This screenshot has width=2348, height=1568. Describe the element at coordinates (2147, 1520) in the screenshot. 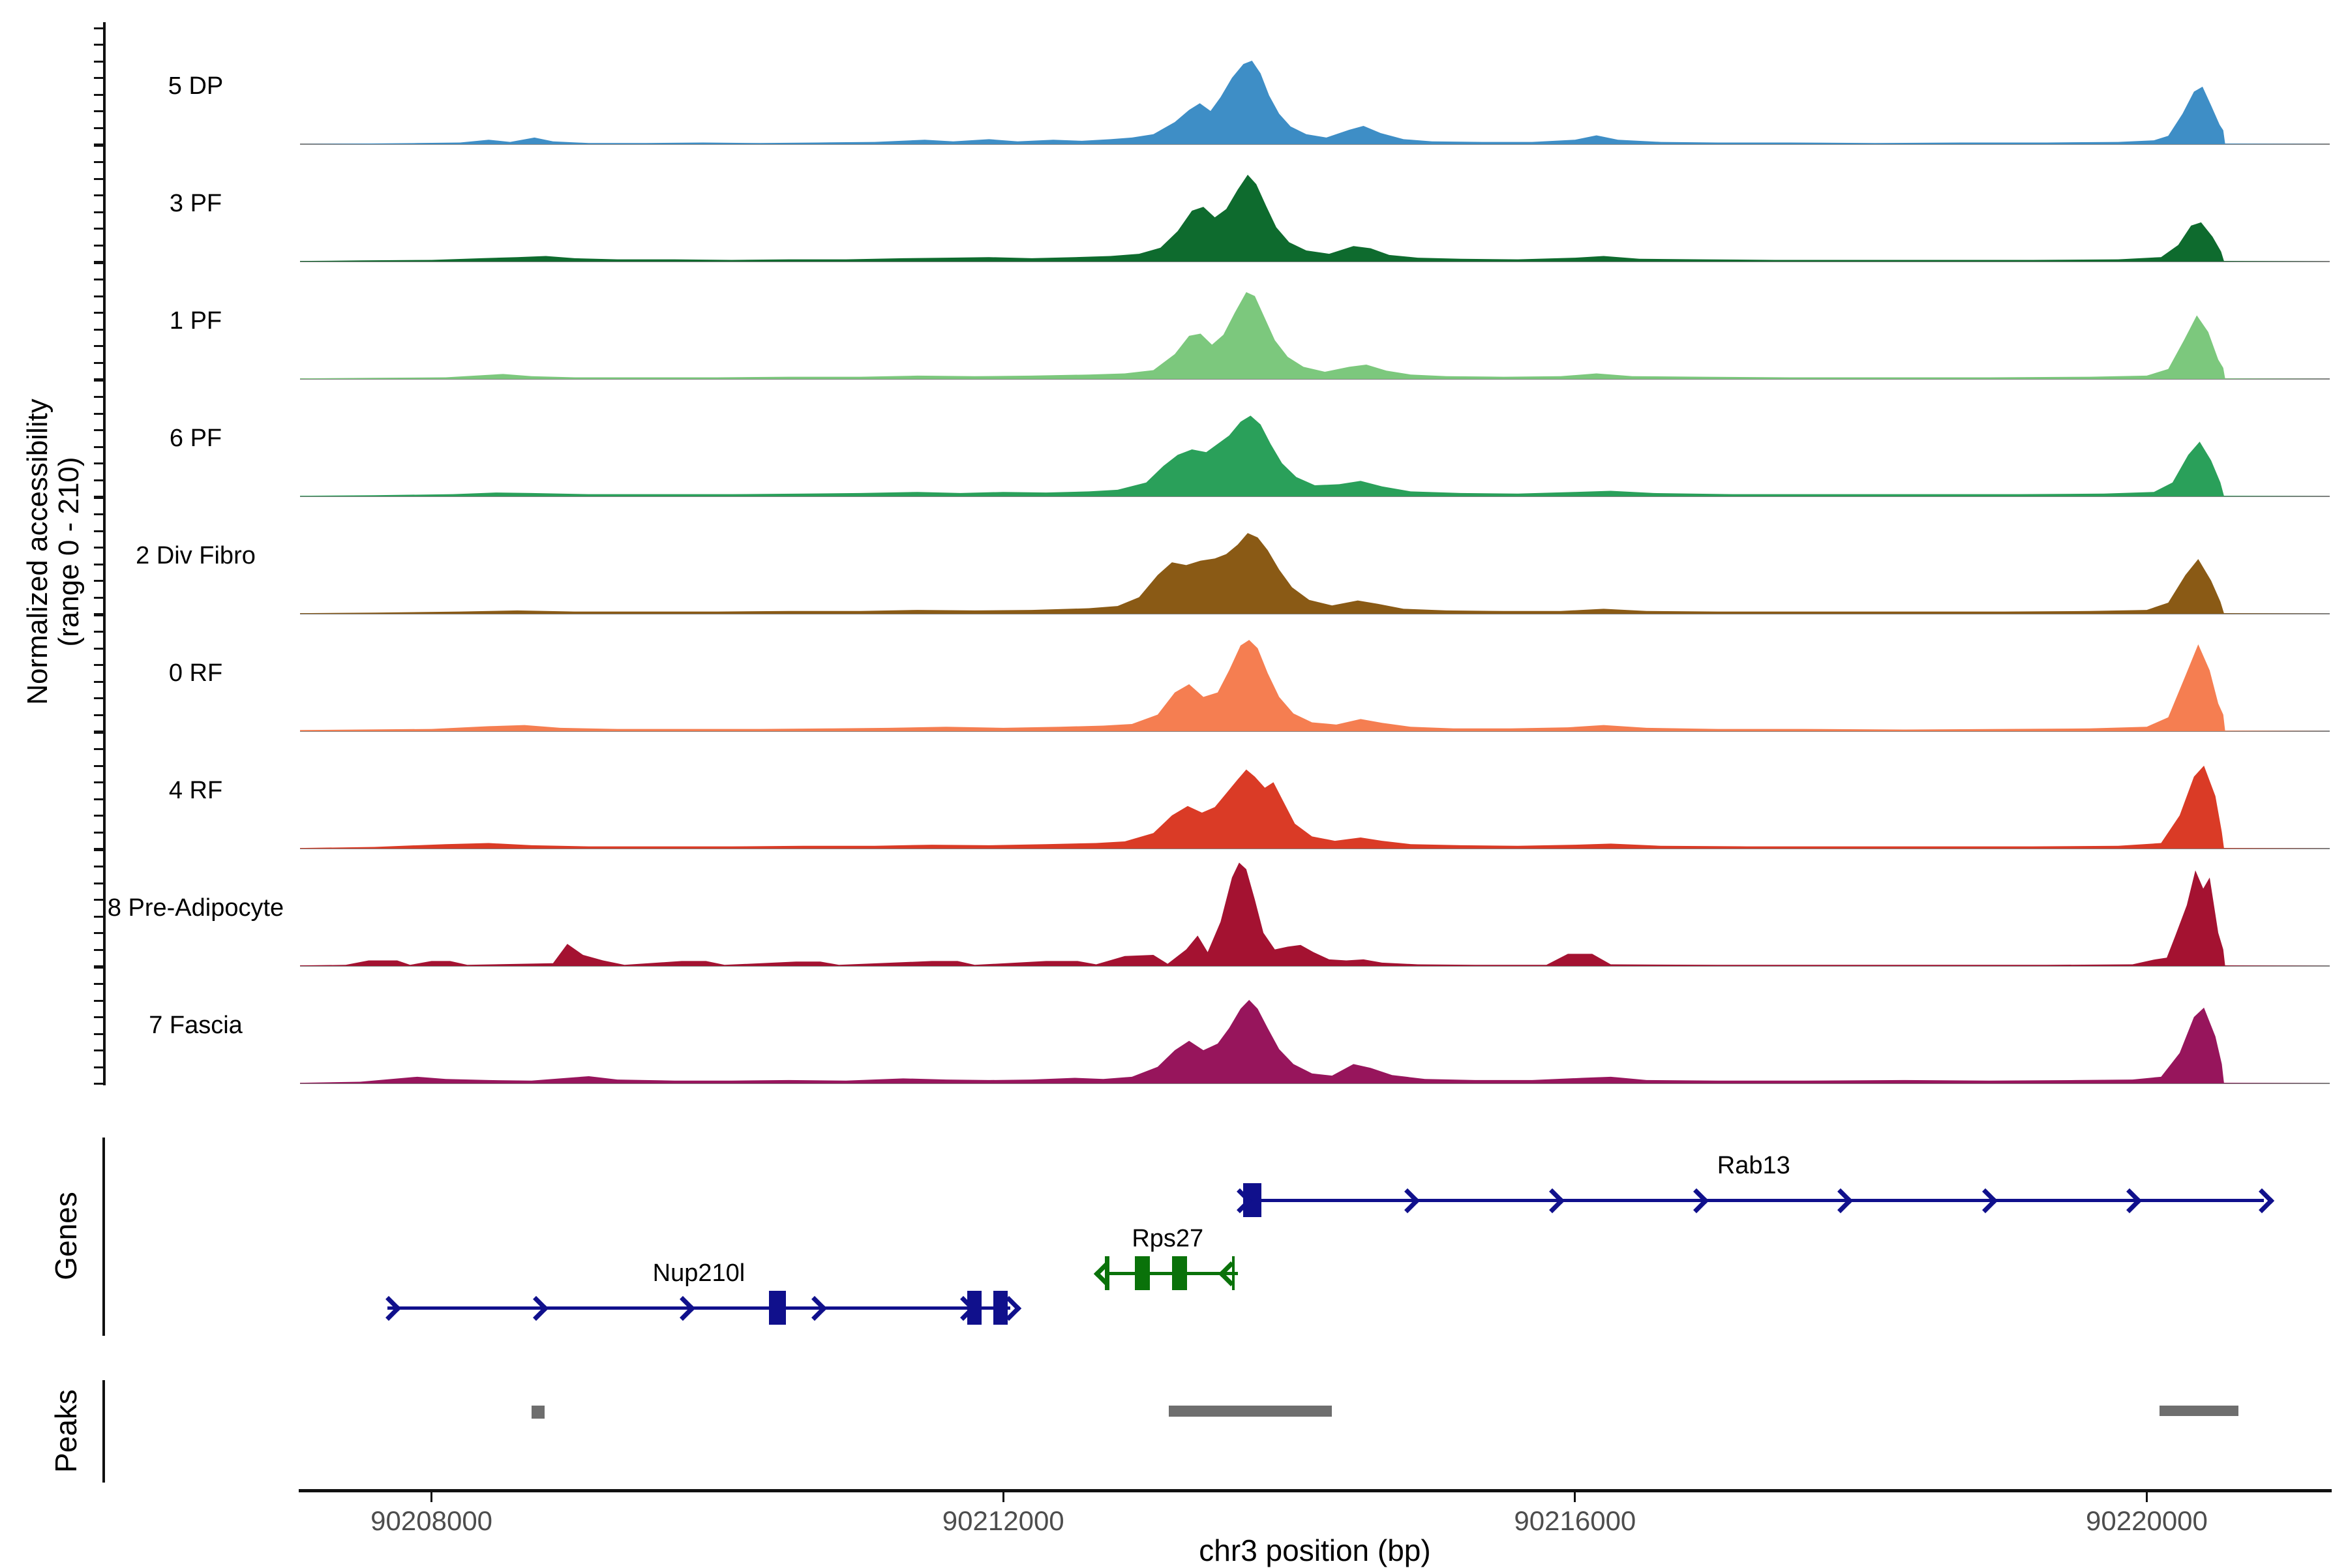

I see `x-axis-tick-label: 90220000` at that location.